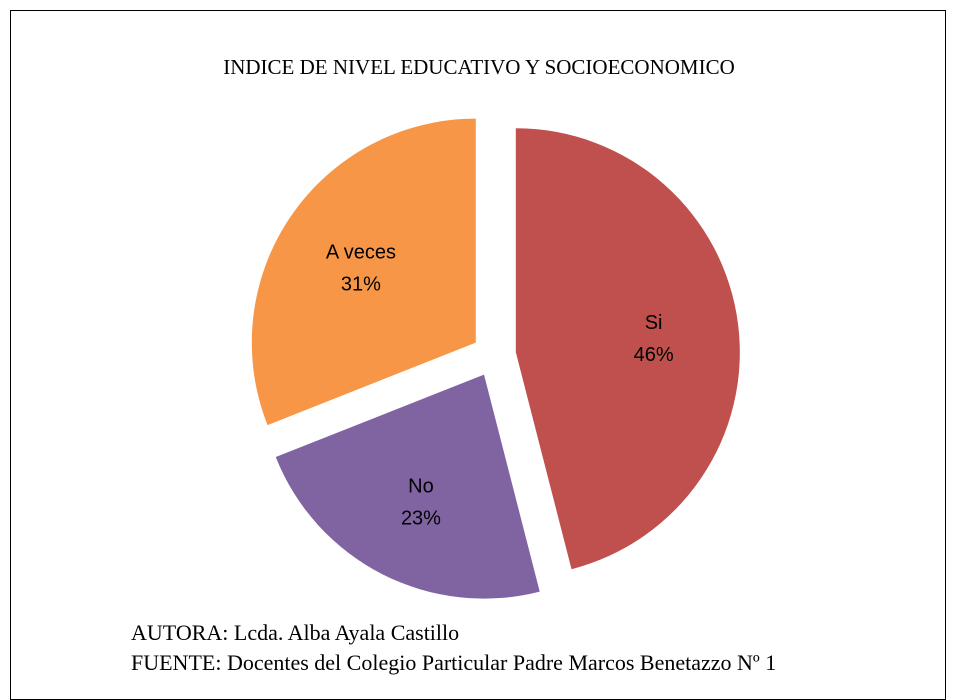 The width and height of the screenshot is (958, 700). What do you see at coordinates (421, 502) in the screenshot?
I see `slice-label-no: No 23%` at bounding box center [421, 502].